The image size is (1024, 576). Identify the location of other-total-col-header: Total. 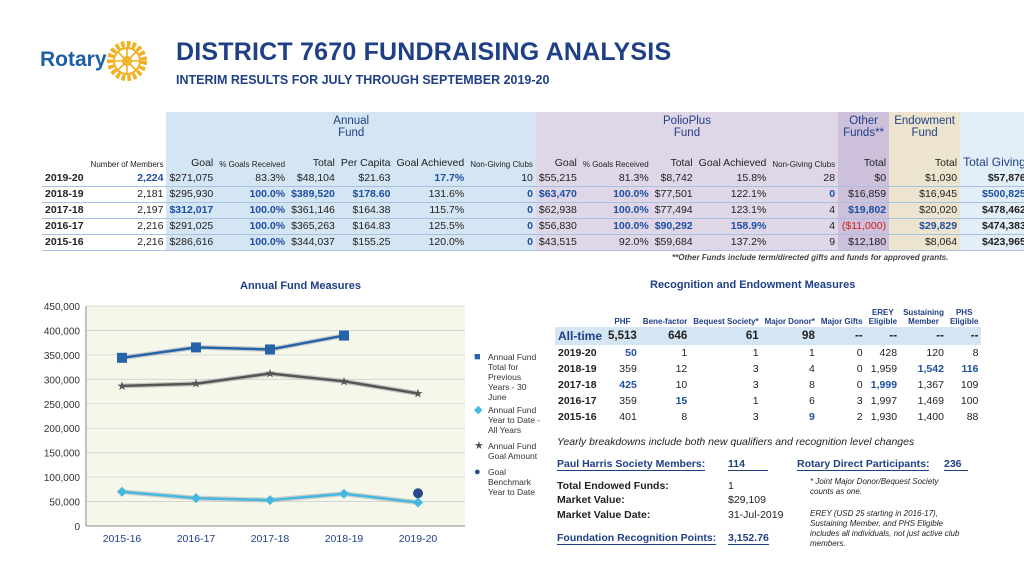
(864, 162).